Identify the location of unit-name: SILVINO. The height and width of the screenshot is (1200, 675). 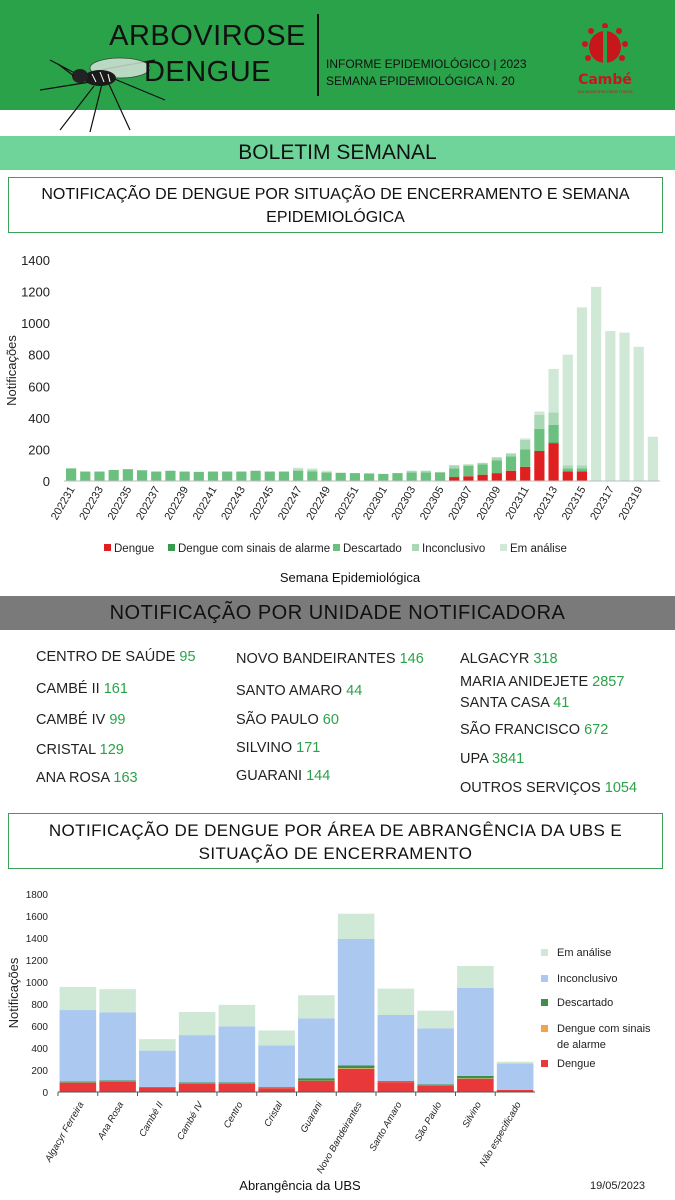
(266, 748).